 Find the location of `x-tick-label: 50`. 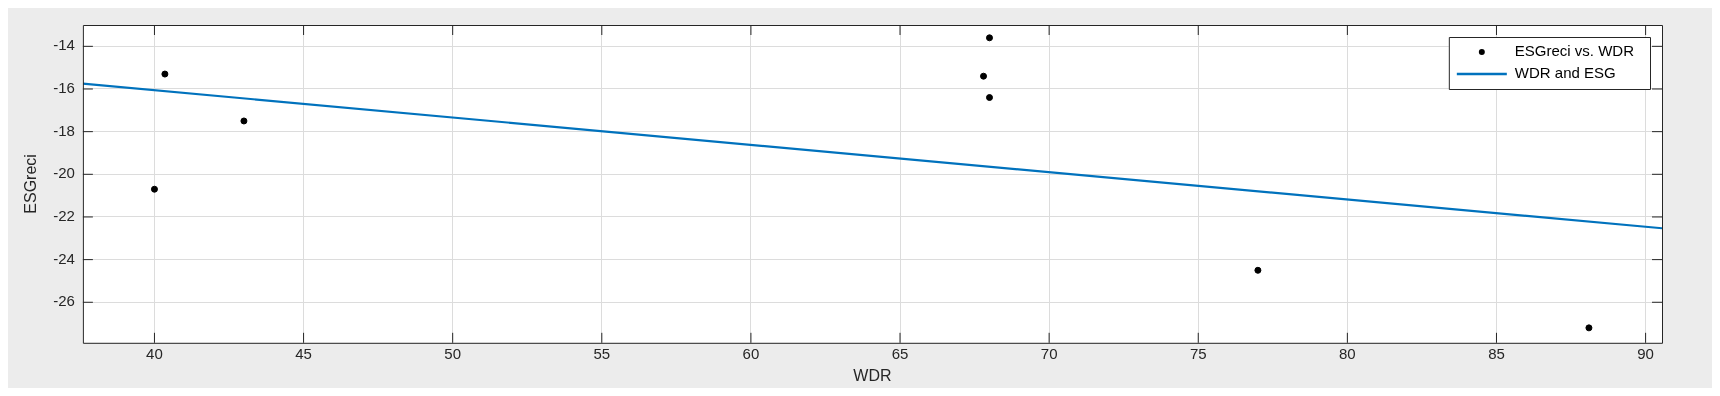

x-tick-label: 50 is located at coordinates (453, 353).